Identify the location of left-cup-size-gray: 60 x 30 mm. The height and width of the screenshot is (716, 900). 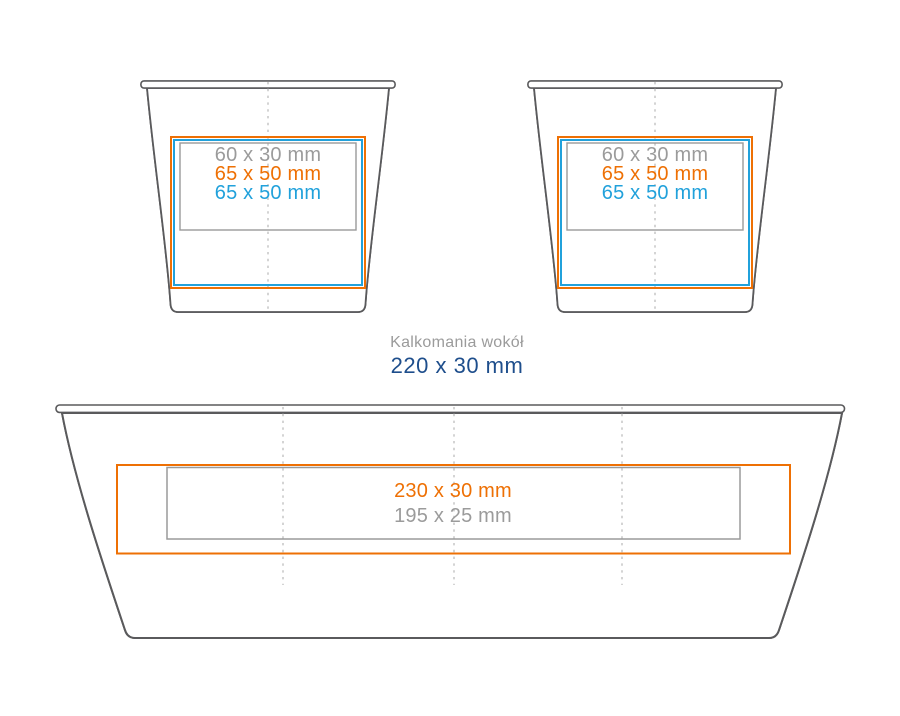
(268, 155).